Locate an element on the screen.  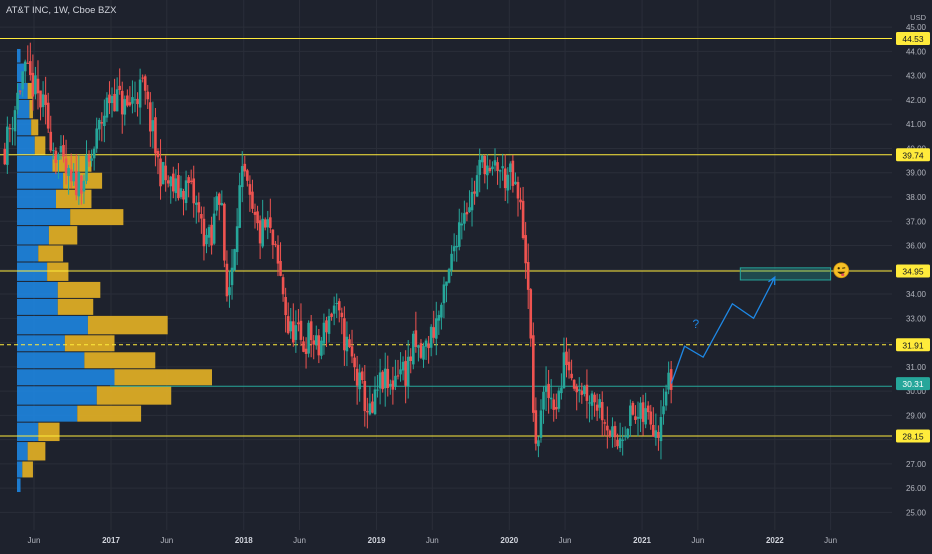
level-price-label: 28.15 is located at coordinates (913, 437).